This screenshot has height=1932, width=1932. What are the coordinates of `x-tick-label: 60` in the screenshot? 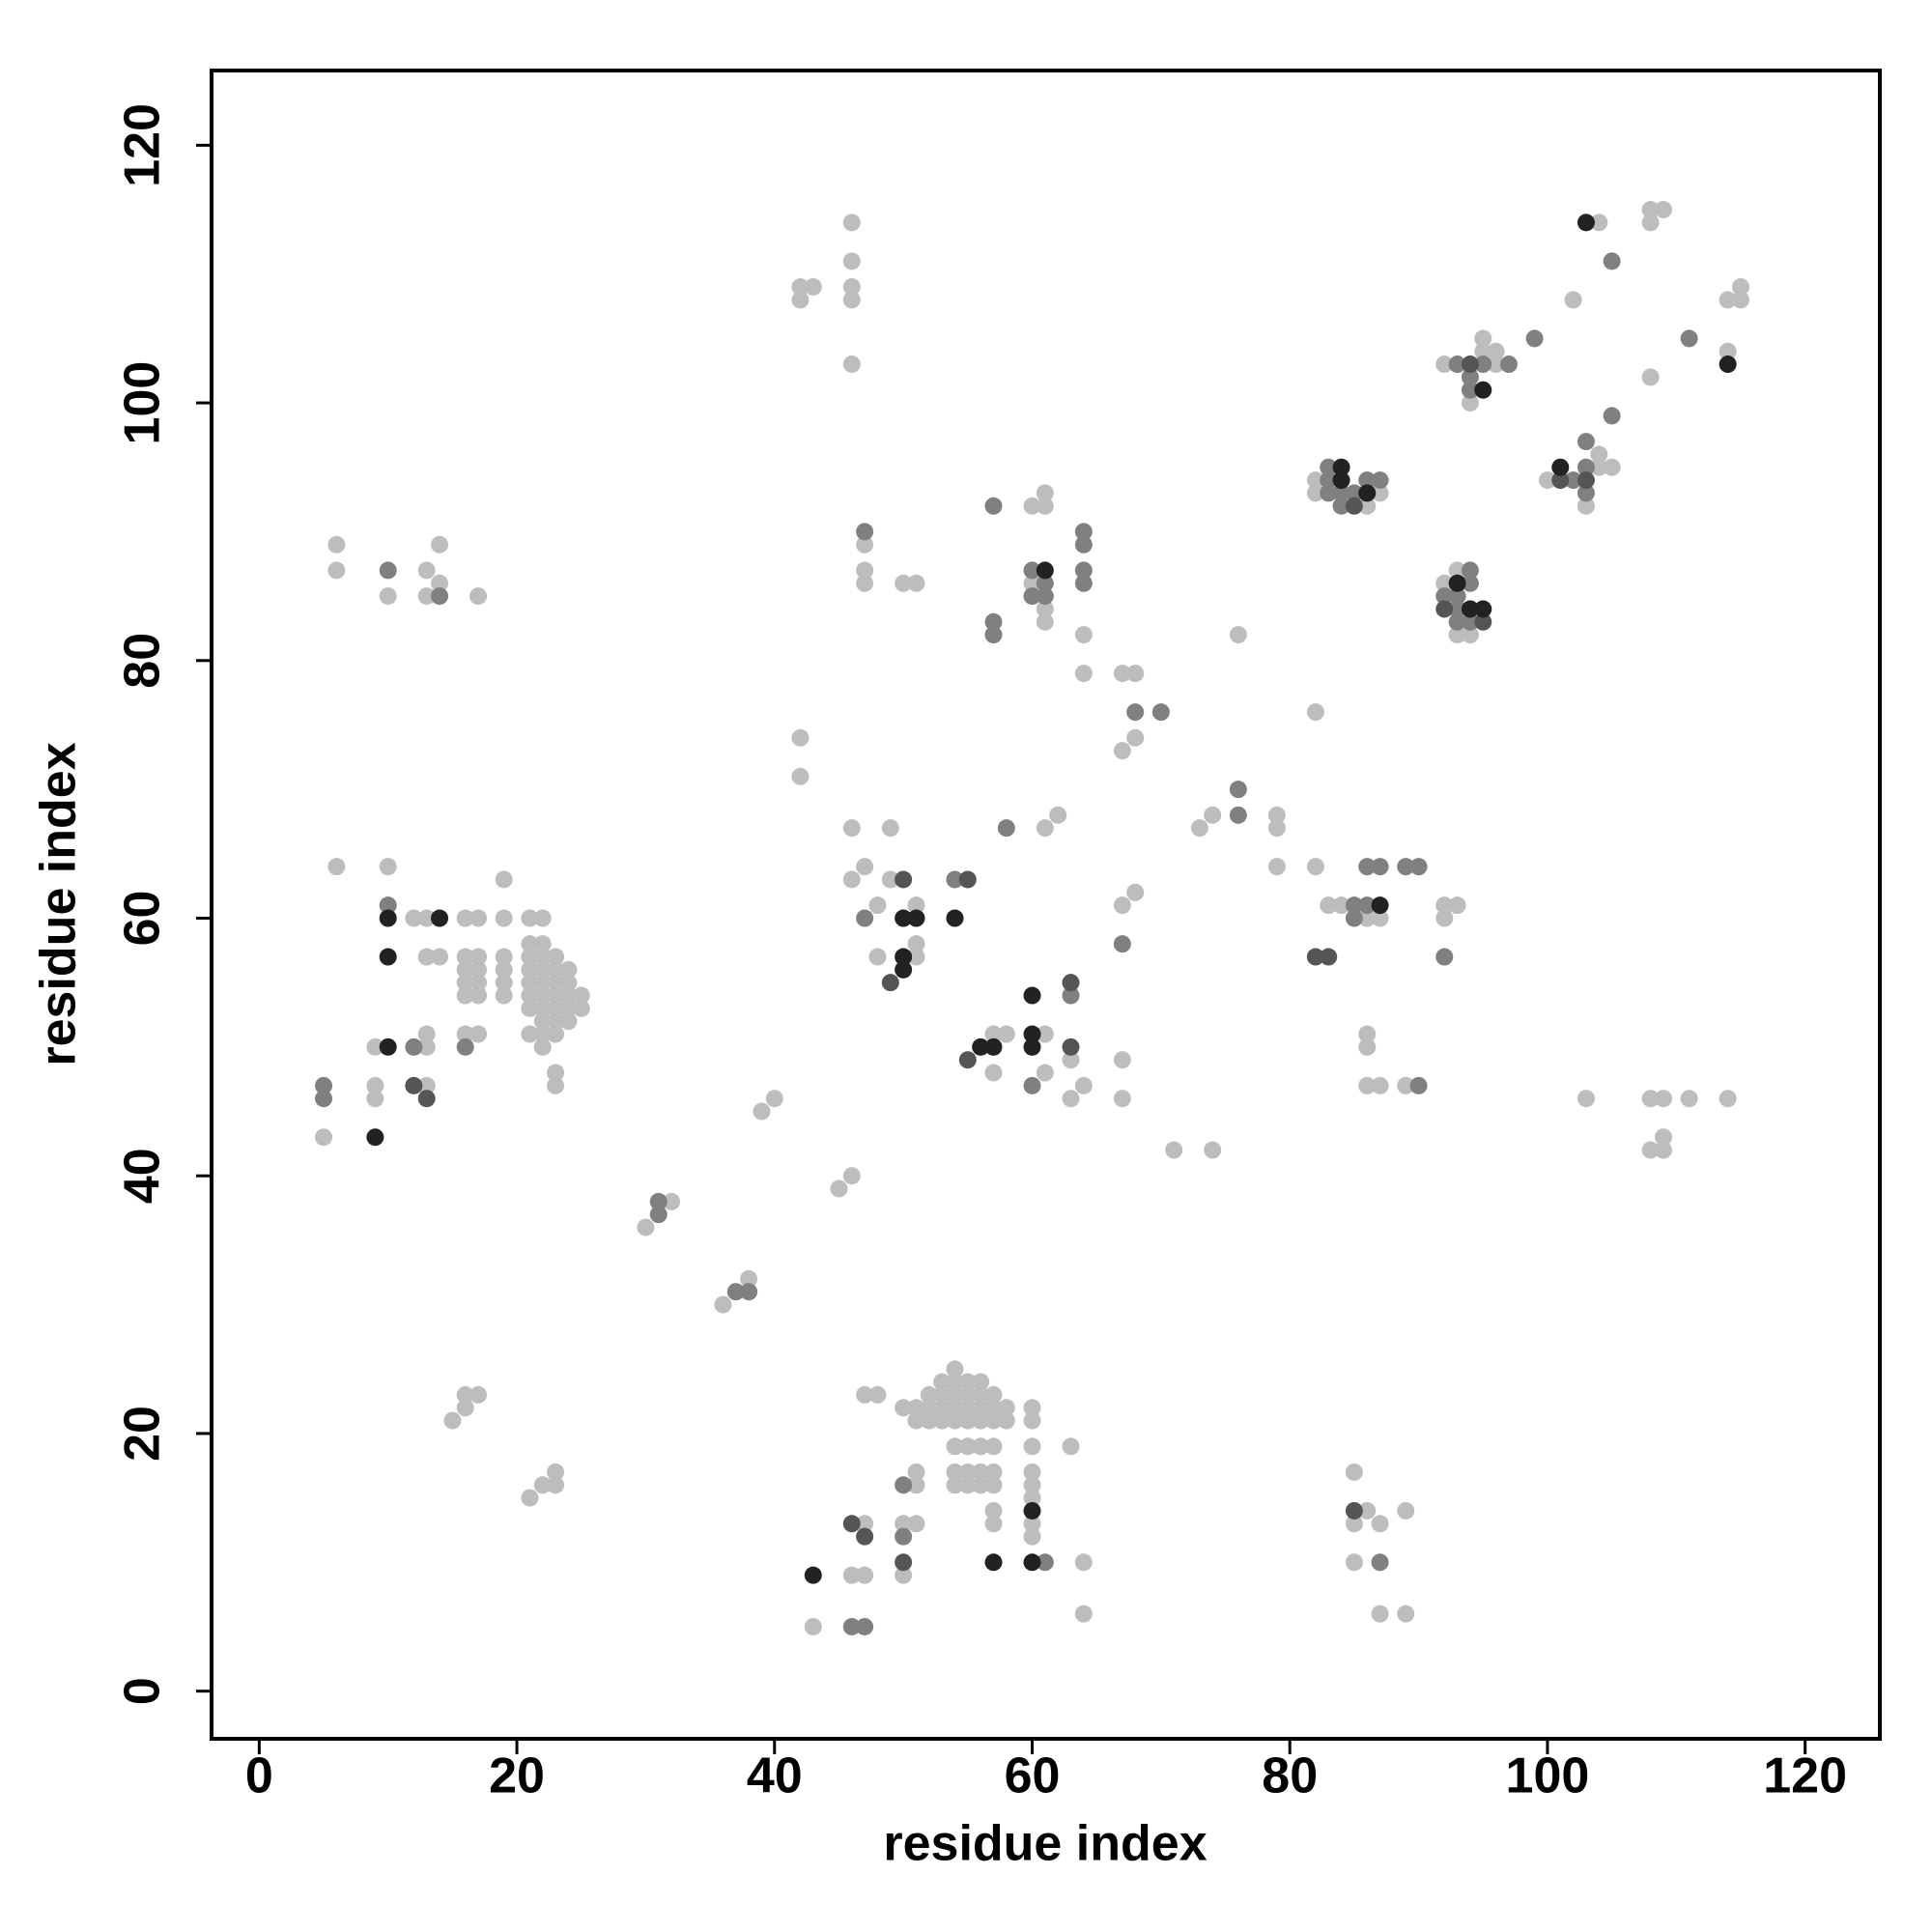 It's located at (1033, 1776).